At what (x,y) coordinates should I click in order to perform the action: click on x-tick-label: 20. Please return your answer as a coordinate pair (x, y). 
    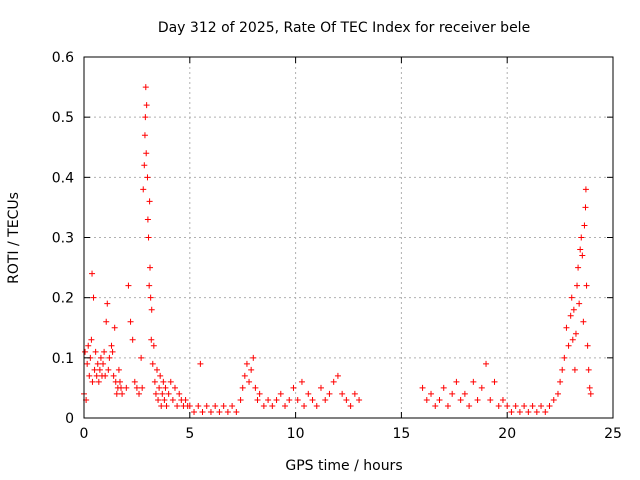
    Looking at the image, I should click on (507, 434).